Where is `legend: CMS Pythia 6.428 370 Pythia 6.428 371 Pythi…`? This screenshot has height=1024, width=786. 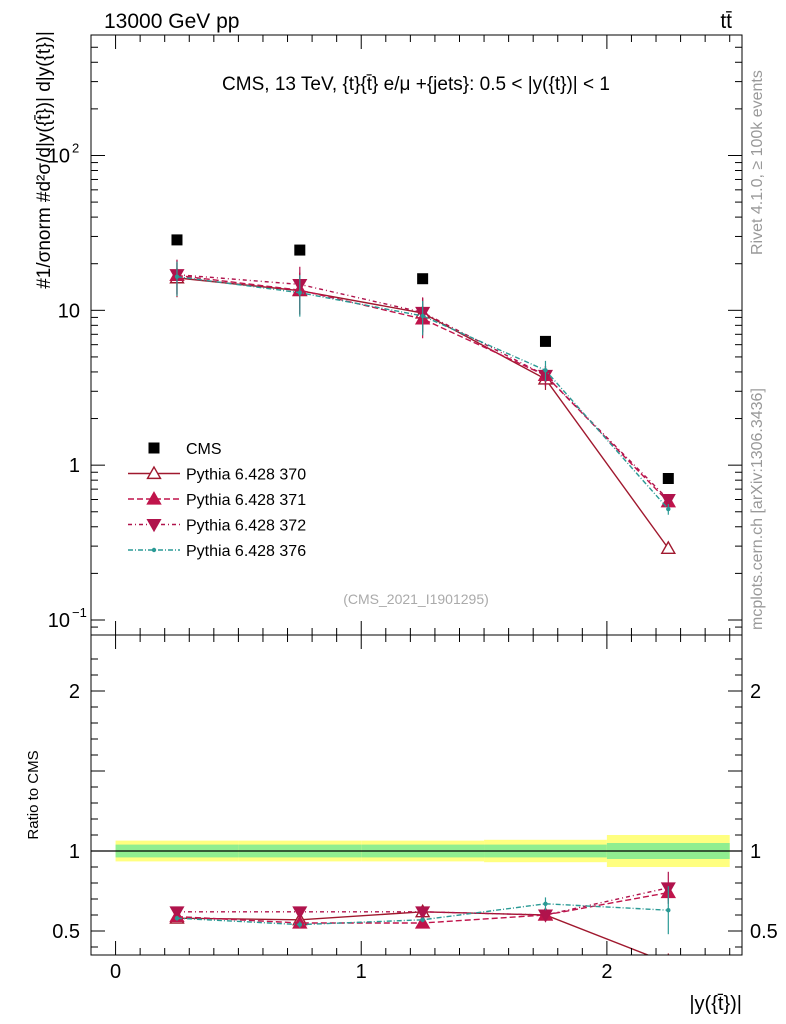 legend: CMS Pythia 6.428 370 Pythia 6.428 371 Pythi… is located at coordinates (217, 500).